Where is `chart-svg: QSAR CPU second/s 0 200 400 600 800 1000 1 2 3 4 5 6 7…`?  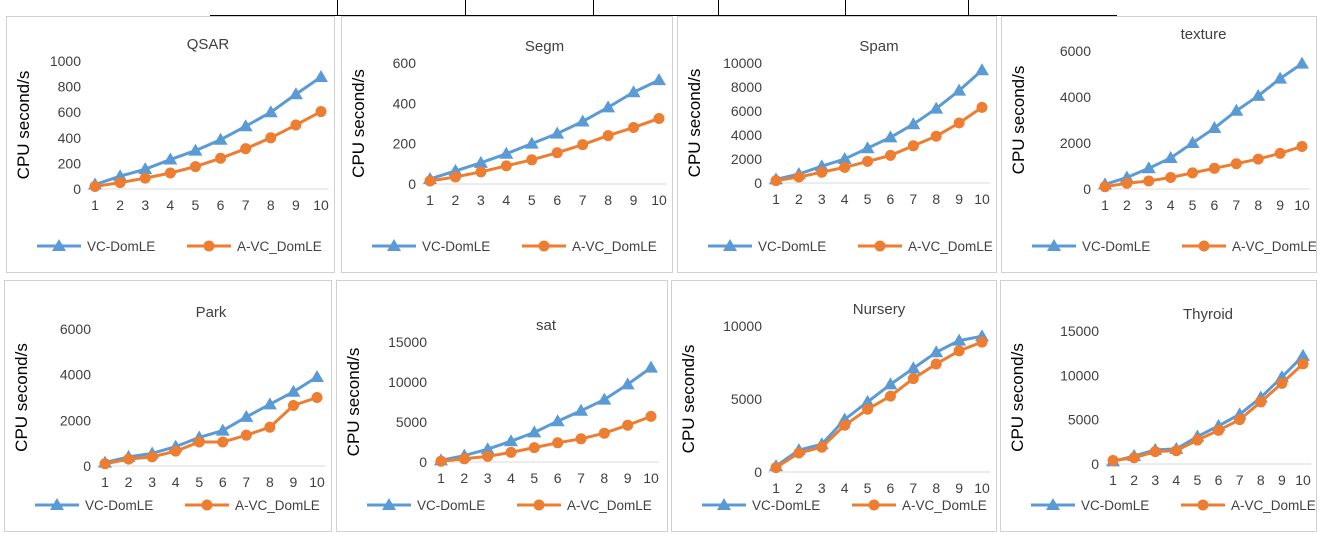 chart-svg: QSAR CPU second/s 0 200 400 600 800 1000 1 2 3 4 5 6 7… is located at coordinates (171, 145).